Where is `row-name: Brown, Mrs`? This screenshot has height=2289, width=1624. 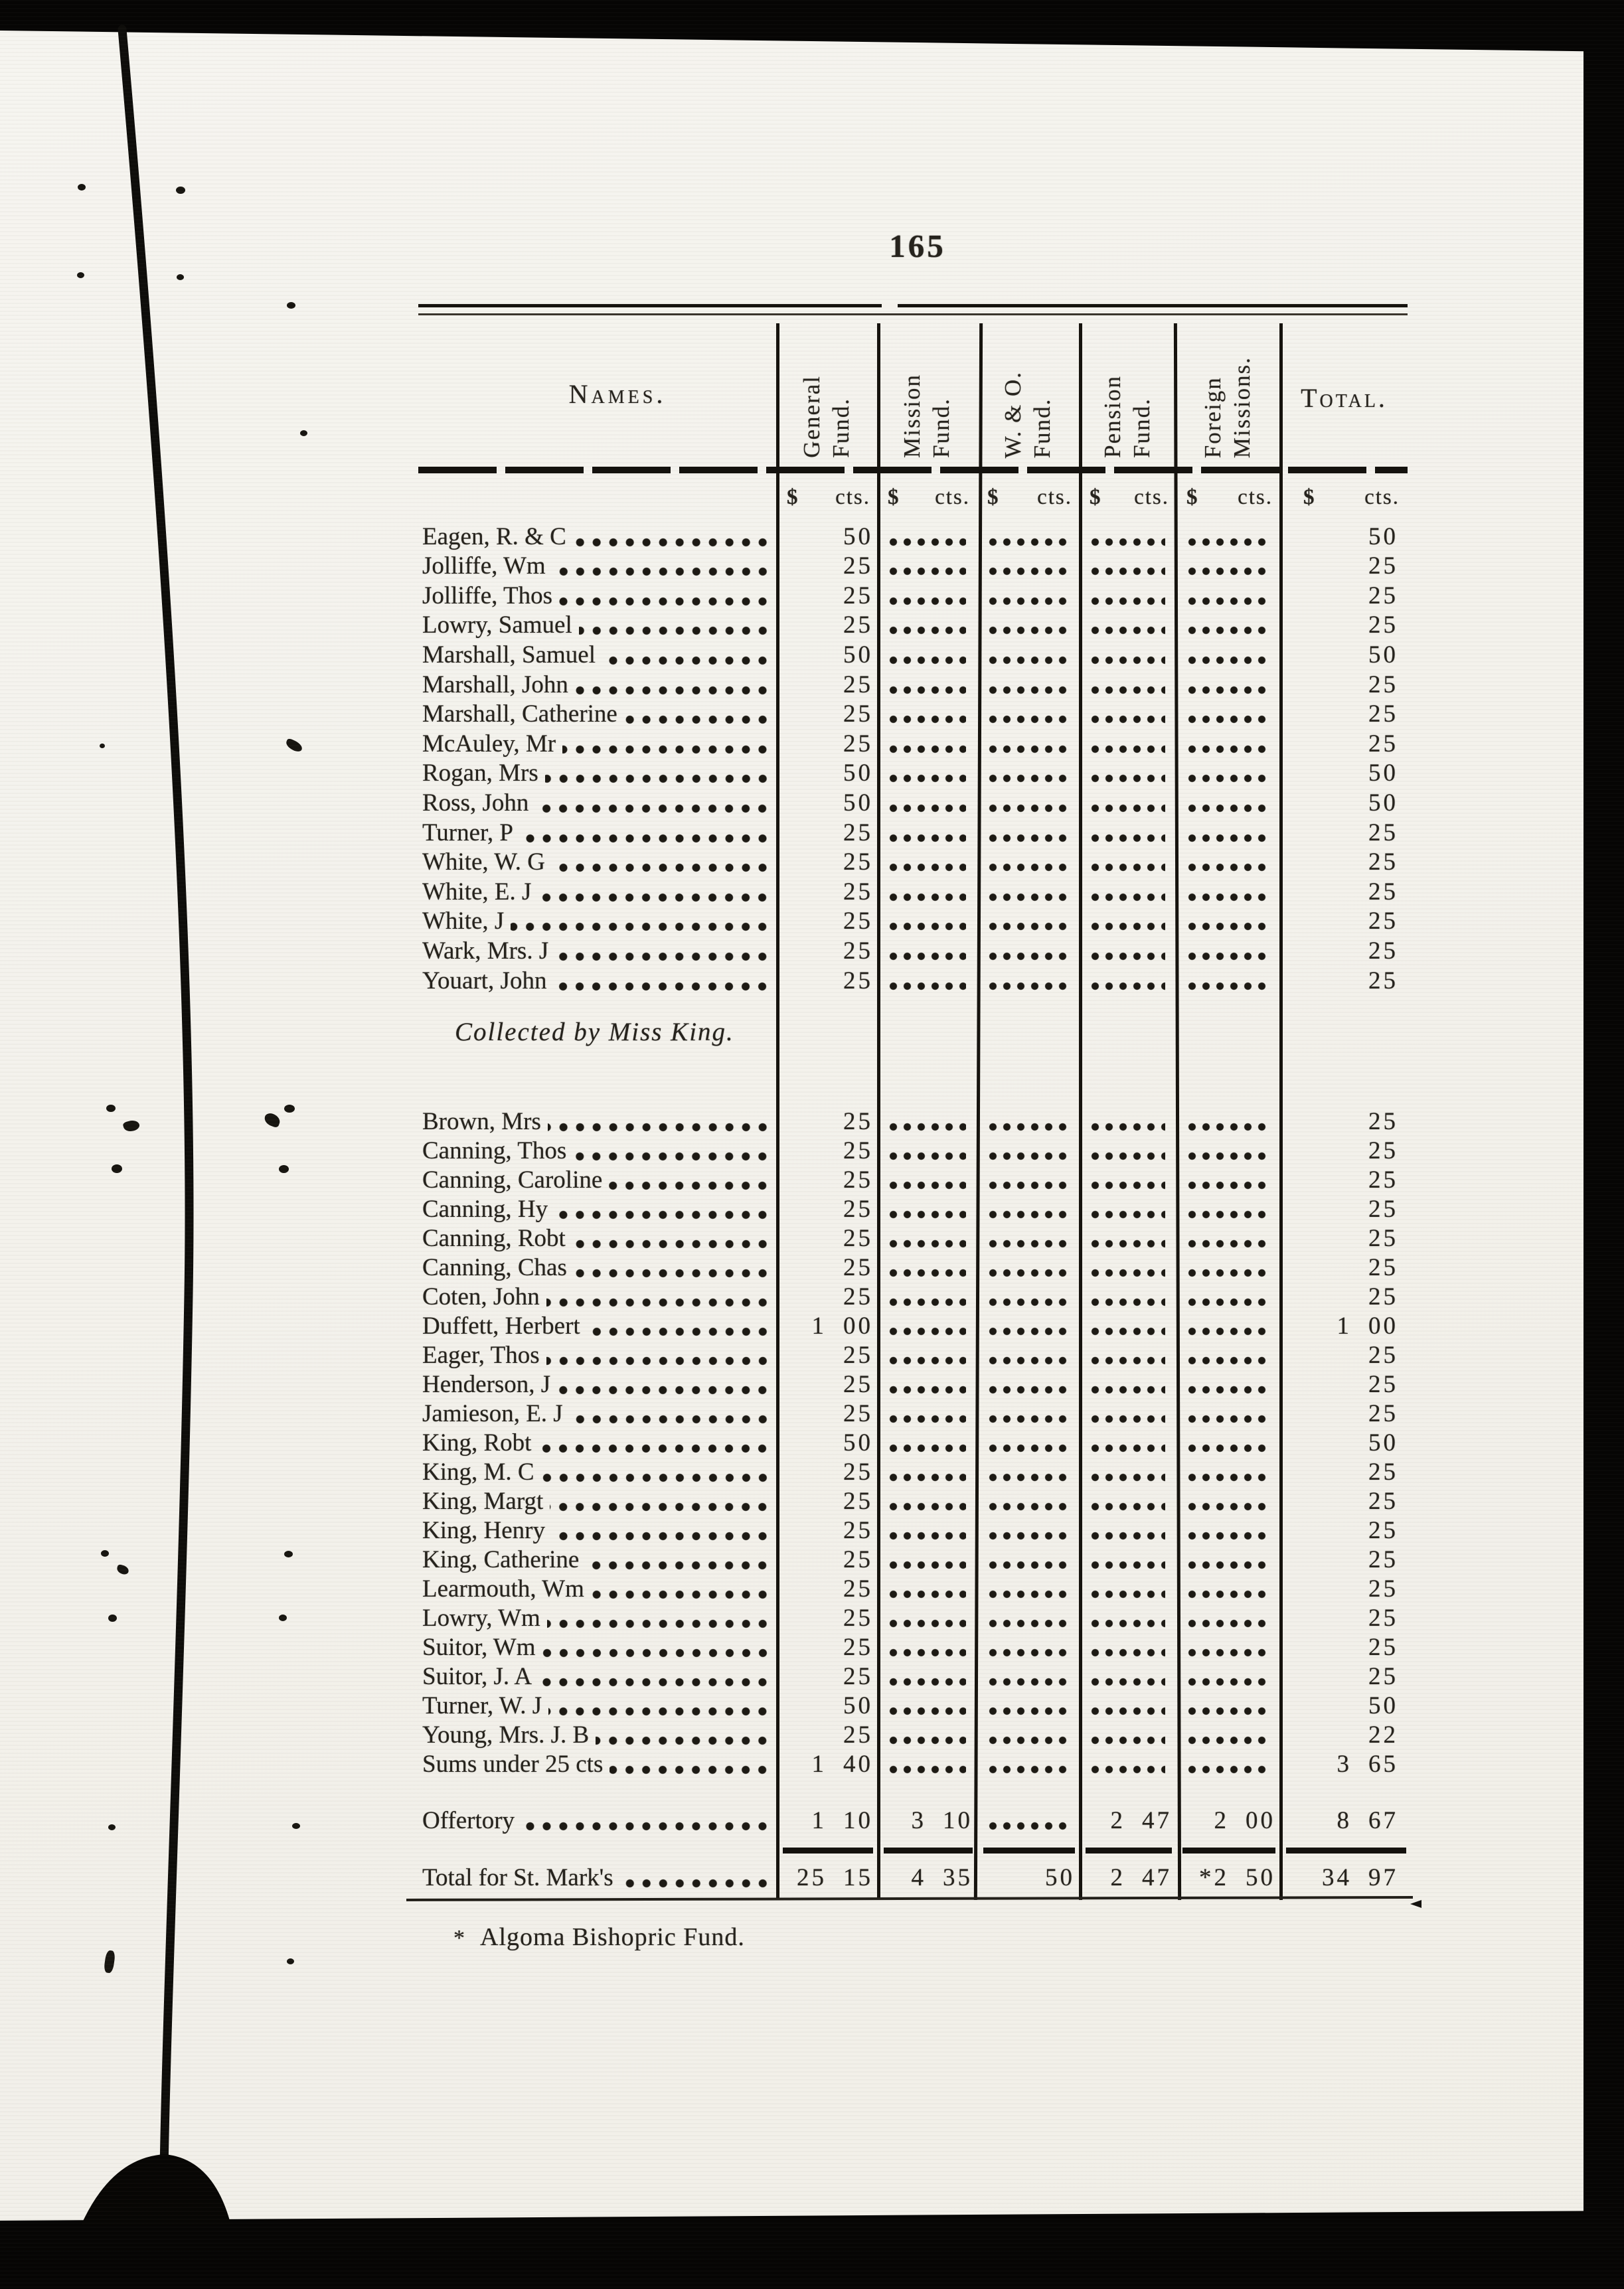
row-name: Brown, Mrs is located at coordinates (481, 1121).